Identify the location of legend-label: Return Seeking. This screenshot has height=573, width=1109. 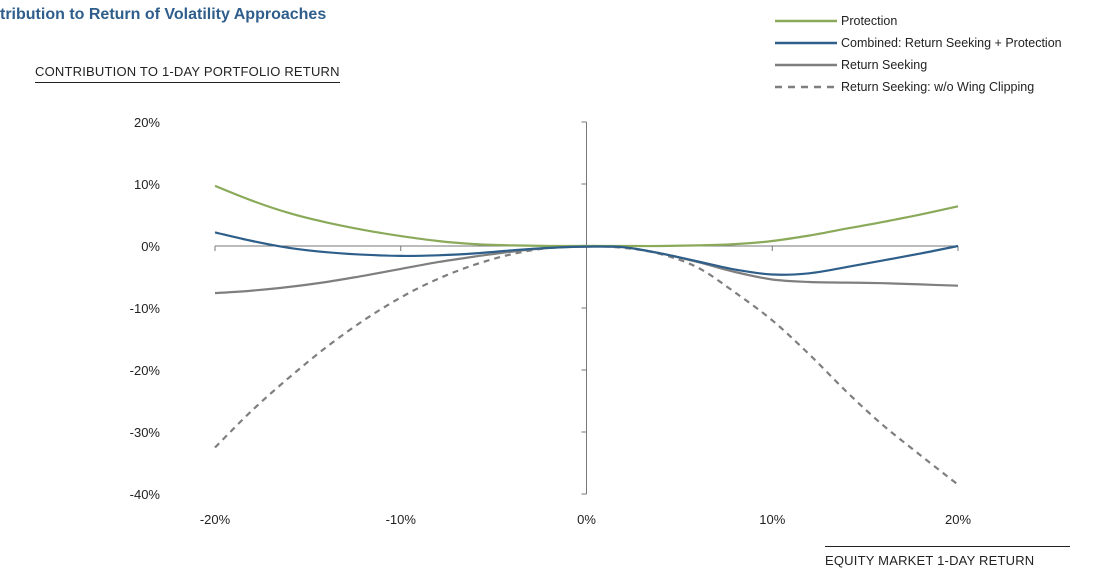
(884, 65).